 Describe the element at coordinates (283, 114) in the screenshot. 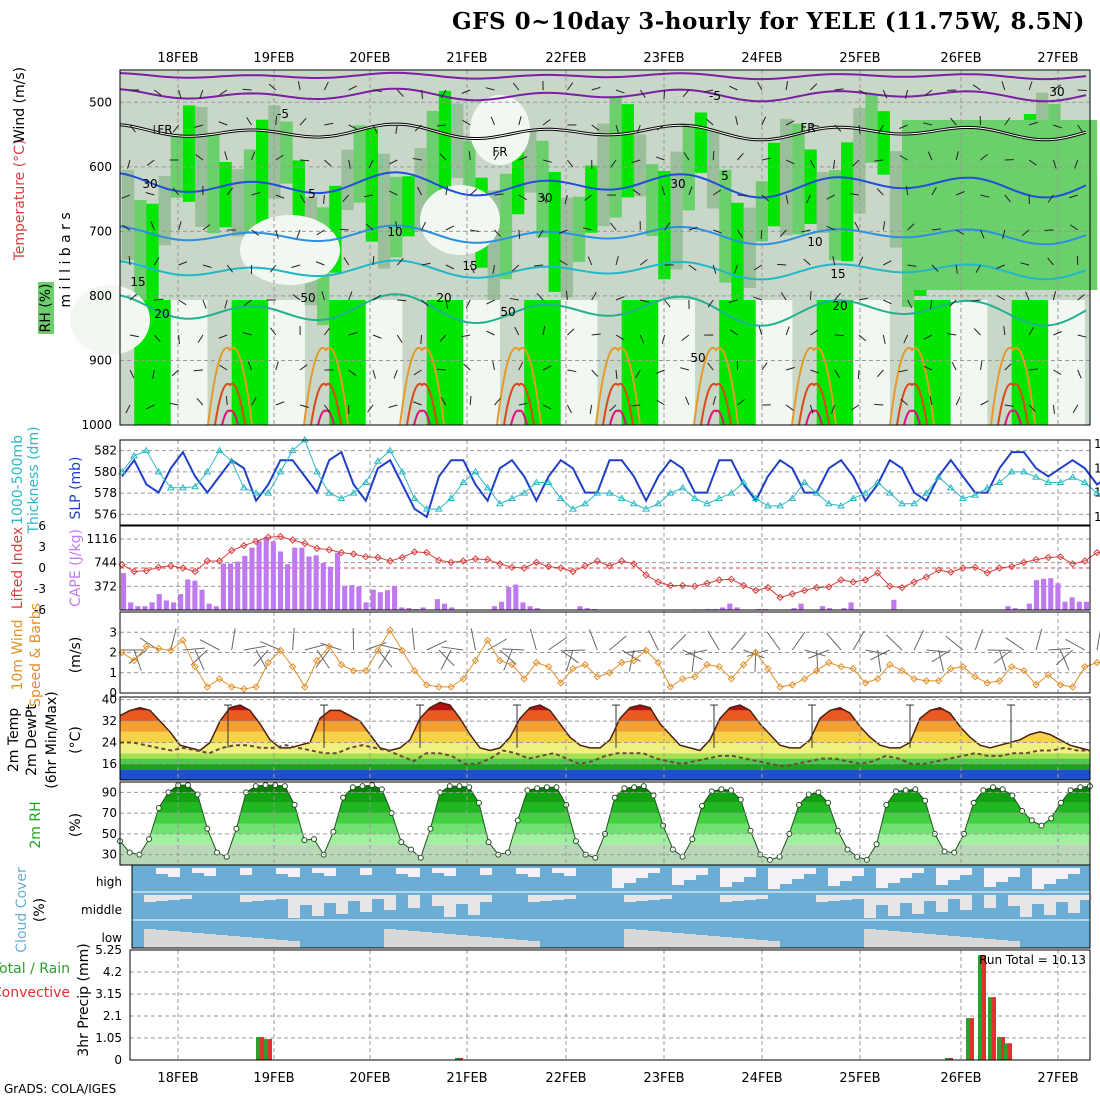

I see `isotherm-label: -5` at that location.